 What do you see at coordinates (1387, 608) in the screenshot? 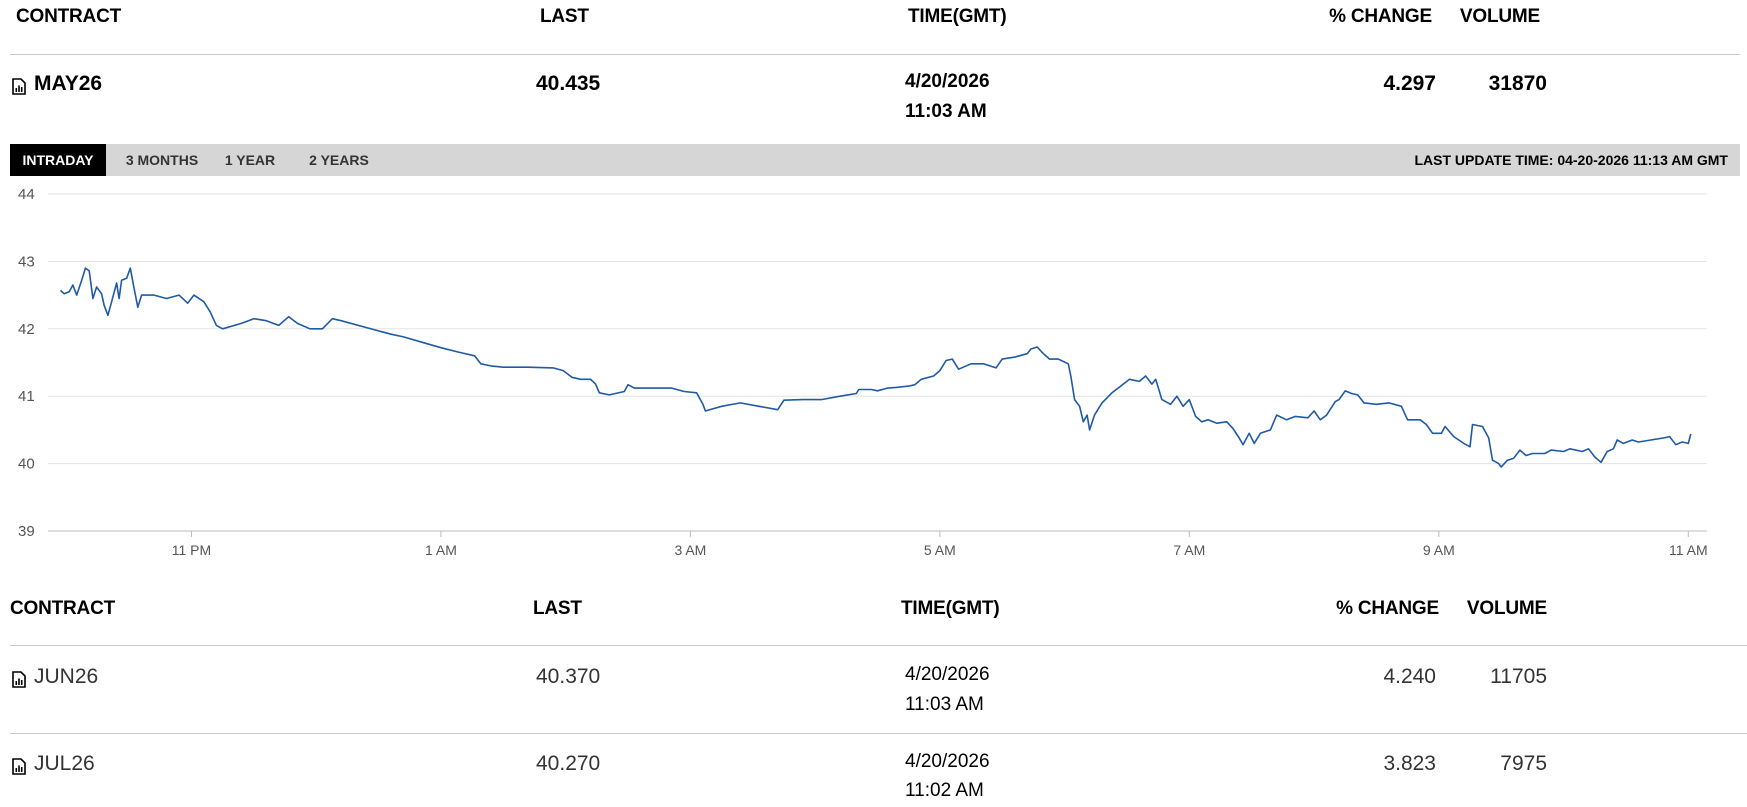
I see `table-header-change: % CHANGE` at bounding box center [1387, 608].